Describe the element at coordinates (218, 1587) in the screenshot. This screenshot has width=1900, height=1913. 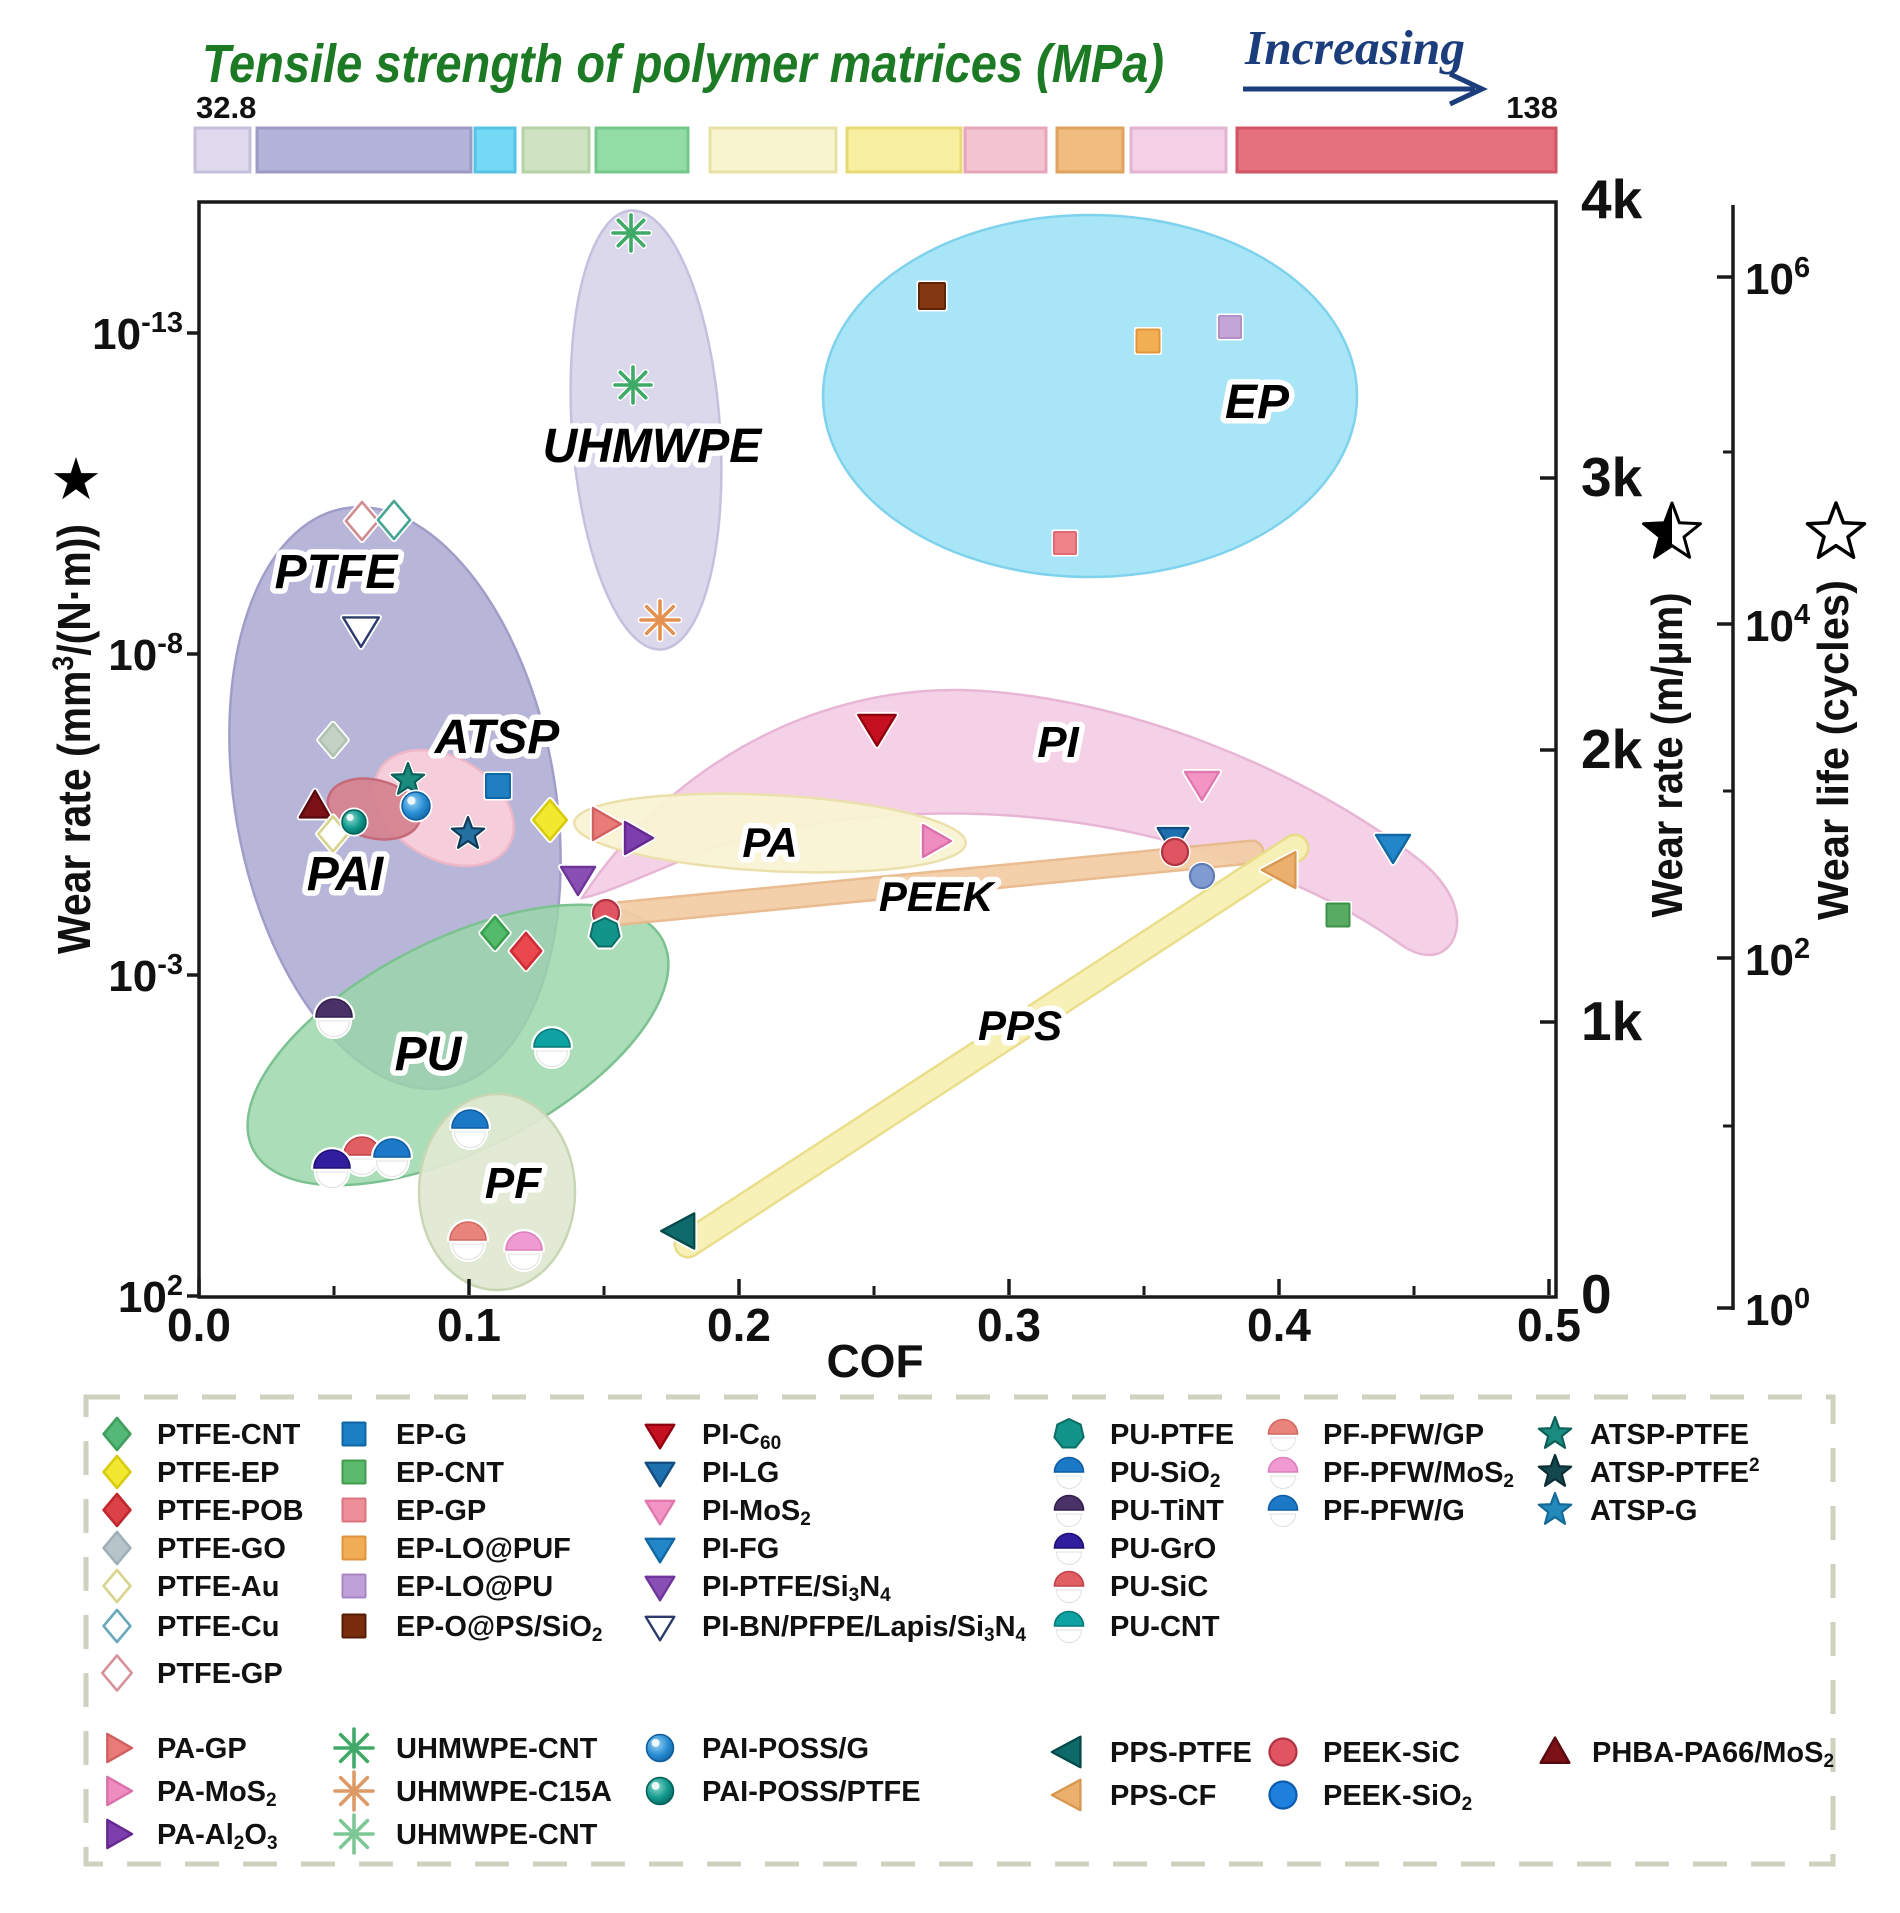
I see `svg-text: PTFE-Au` at that location.